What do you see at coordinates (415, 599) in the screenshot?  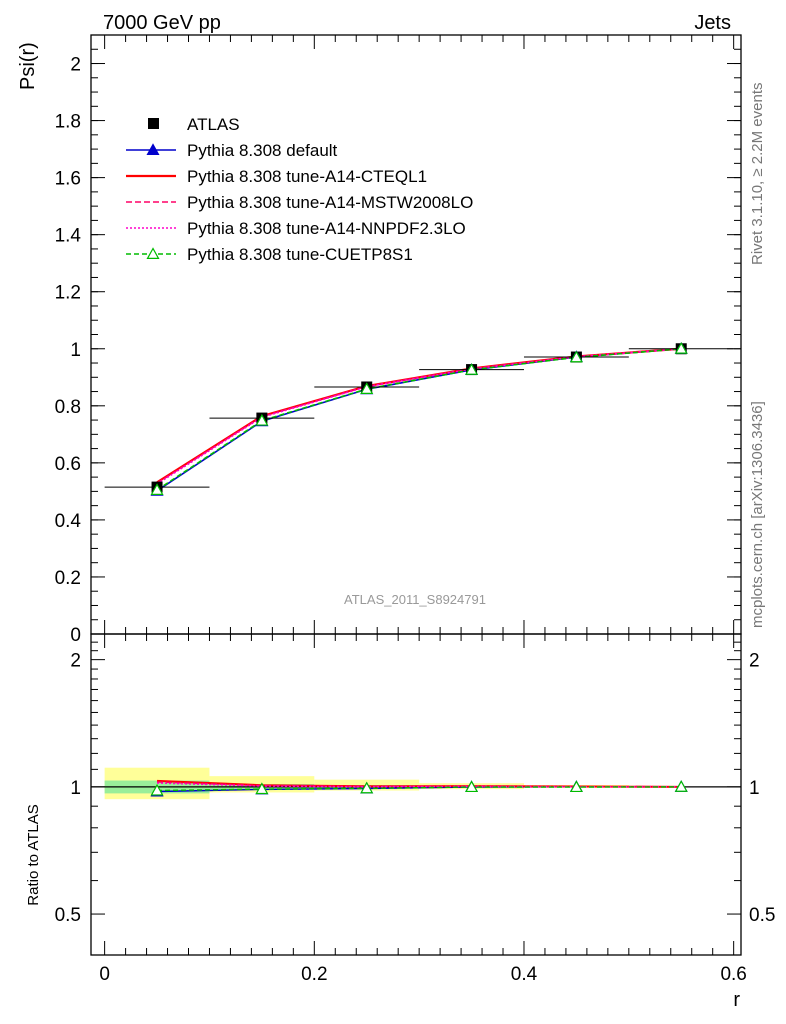 I see `analysis-watermark: ATLAS_2011_S8924791` at bounding box center [415, 599].